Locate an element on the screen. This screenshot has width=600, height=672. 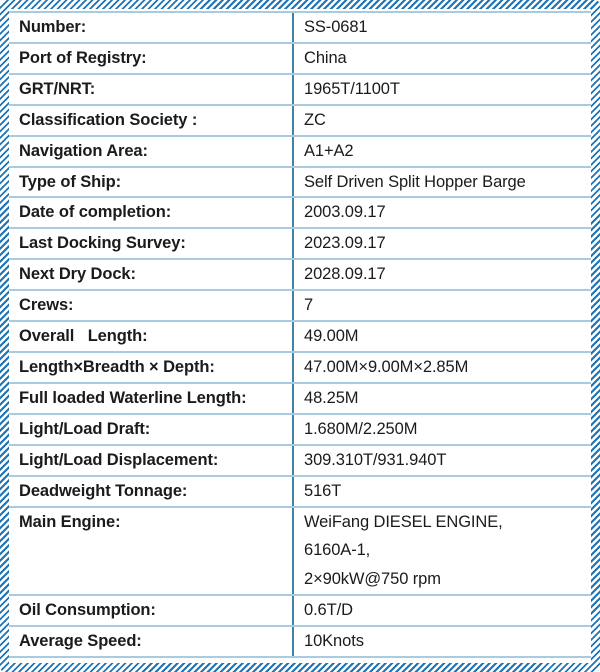
spec-value-cell: 2023.09.17 is located at coordinates (442, 243).